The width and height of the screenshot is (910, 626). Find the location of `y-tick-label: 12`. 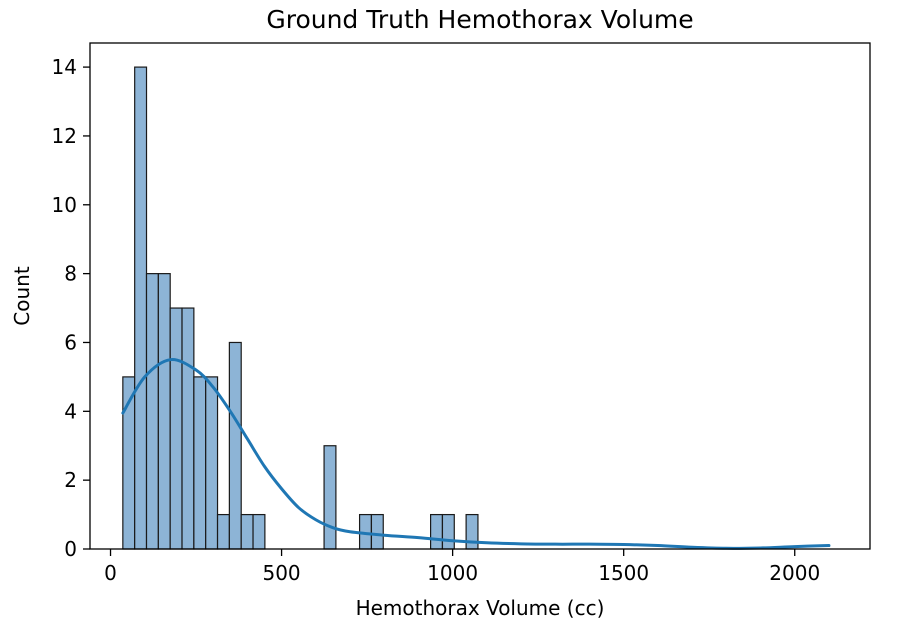

y-tick-label: 12 is located at coordinates (64, 136).